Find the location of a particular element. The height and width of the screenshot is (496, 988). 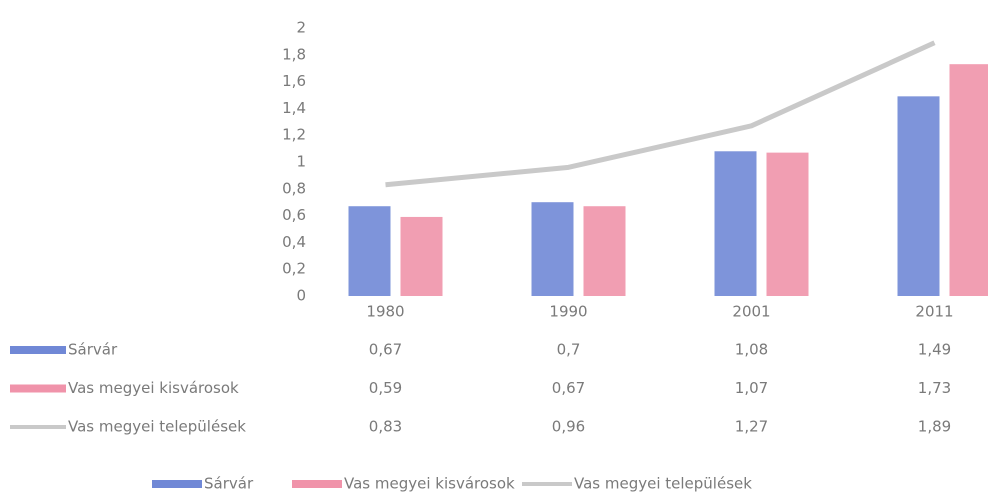

y-tick-label: 1,8 is located at coordinates (294, 54).